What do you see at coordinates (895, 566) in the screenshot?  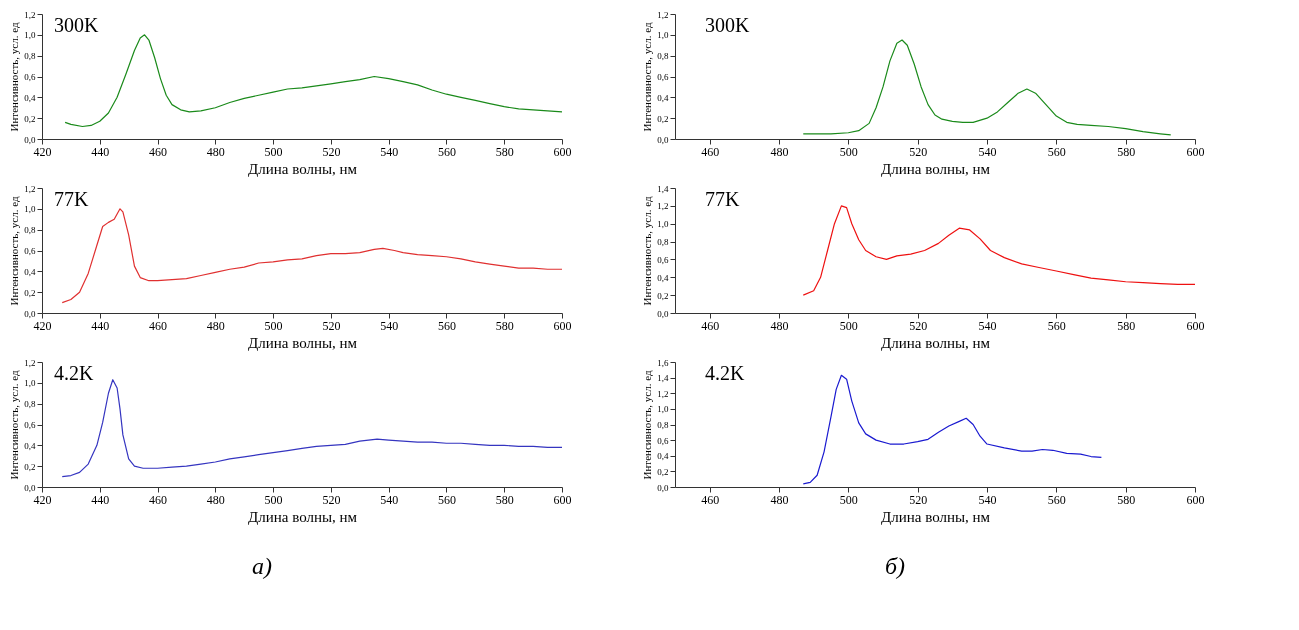 I see `text: б)` at bounding box center [895, 566].